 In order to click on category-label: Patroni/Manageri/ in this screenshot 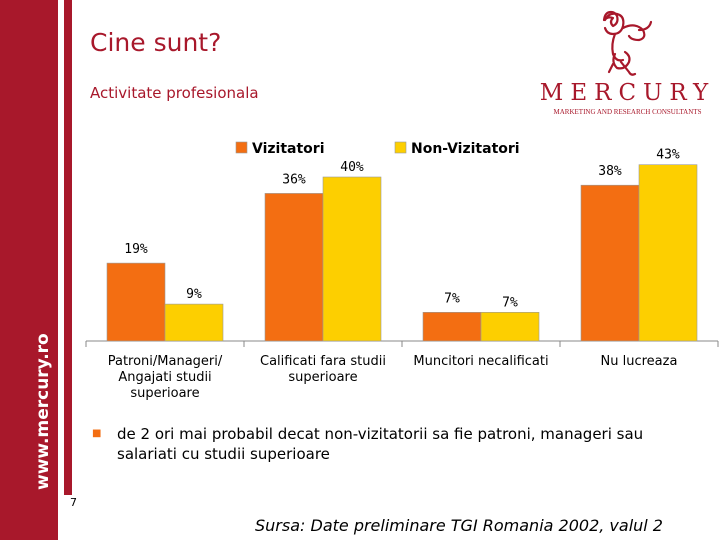, I will do `click(165, 361)`.